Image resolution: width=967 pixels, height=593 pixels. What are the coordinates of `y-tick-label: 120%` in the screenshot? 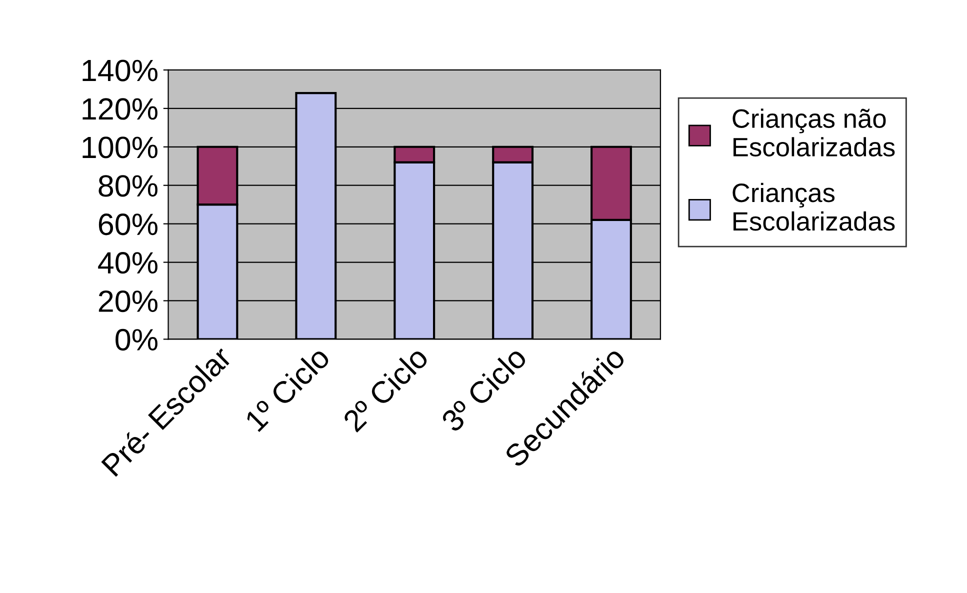 It's located at (120, 109).